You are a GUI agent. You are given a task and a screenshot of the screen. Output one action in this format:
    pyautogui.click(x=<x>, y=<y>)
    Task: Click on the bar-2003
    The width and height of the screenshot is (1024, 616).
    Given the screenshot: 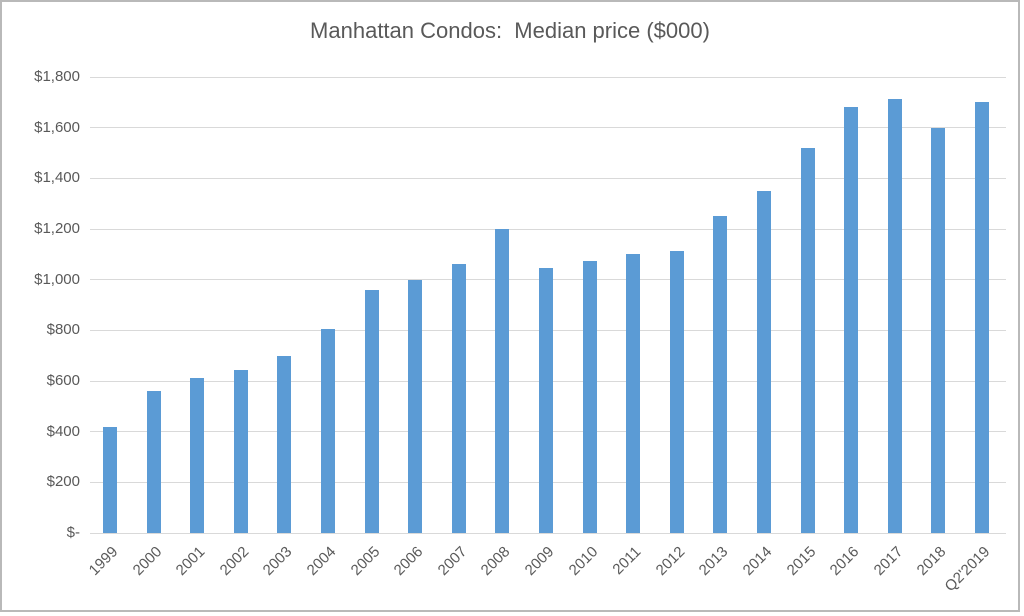 What is the action you would take?
    pyautogui.click(x=284, y=444)
    